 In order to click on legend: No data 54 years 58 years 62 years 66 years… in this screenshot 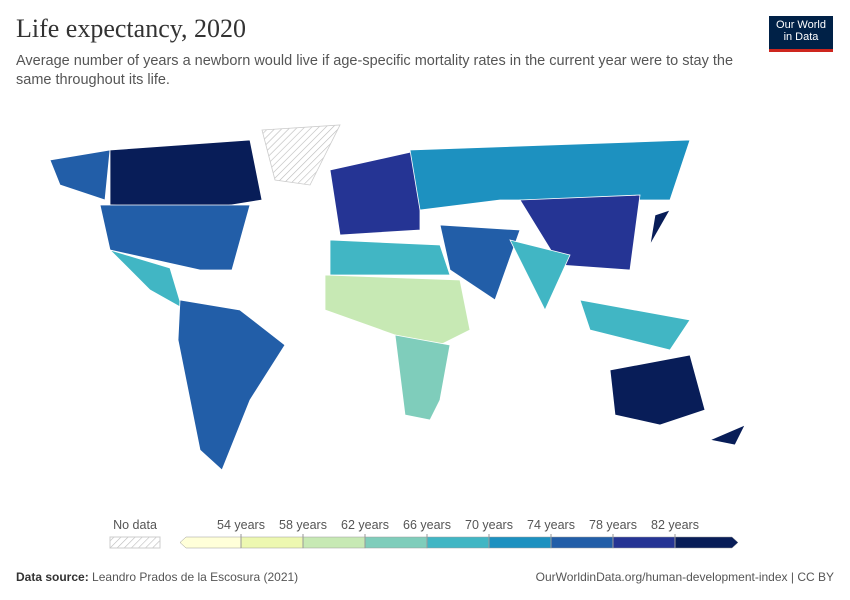, I will do `click(424, 533)`.